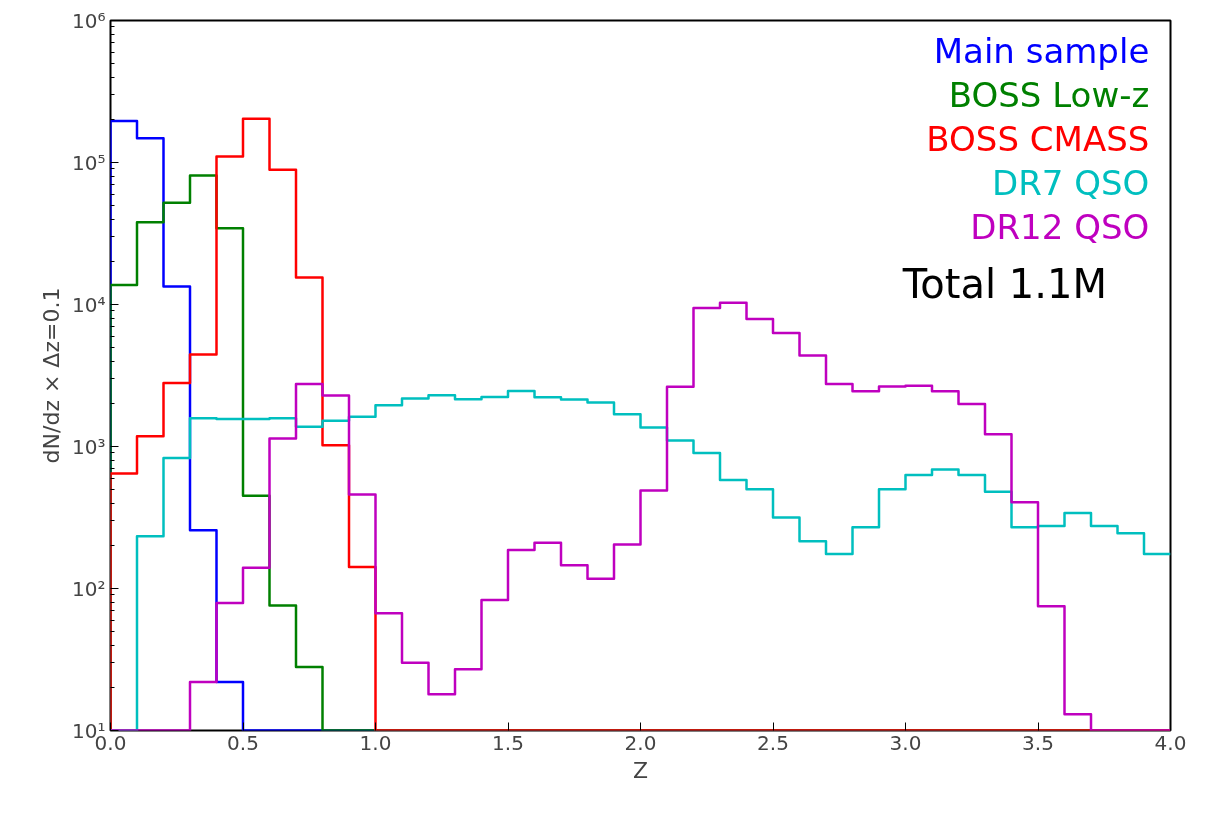 This screenshot has width=1223, height=821. Describe the element at coordinates (89, 20) in the screenshot. I see `y-tick-label: 10⁶` at that location.